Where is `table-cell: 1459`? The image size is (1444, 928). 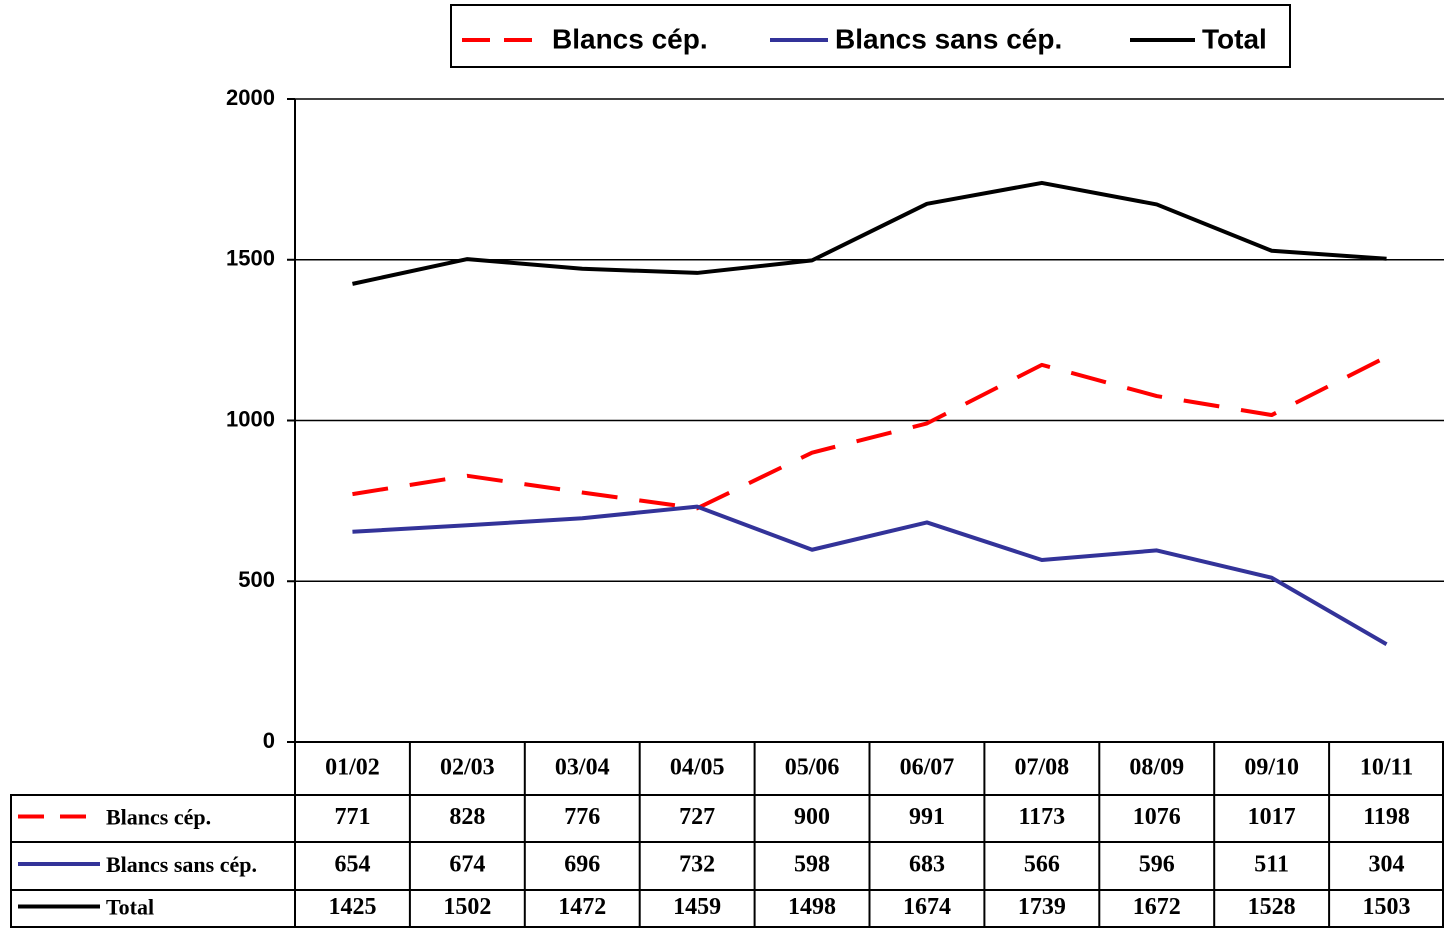
table-cell: 1459 is located at coordinates (697, 907).